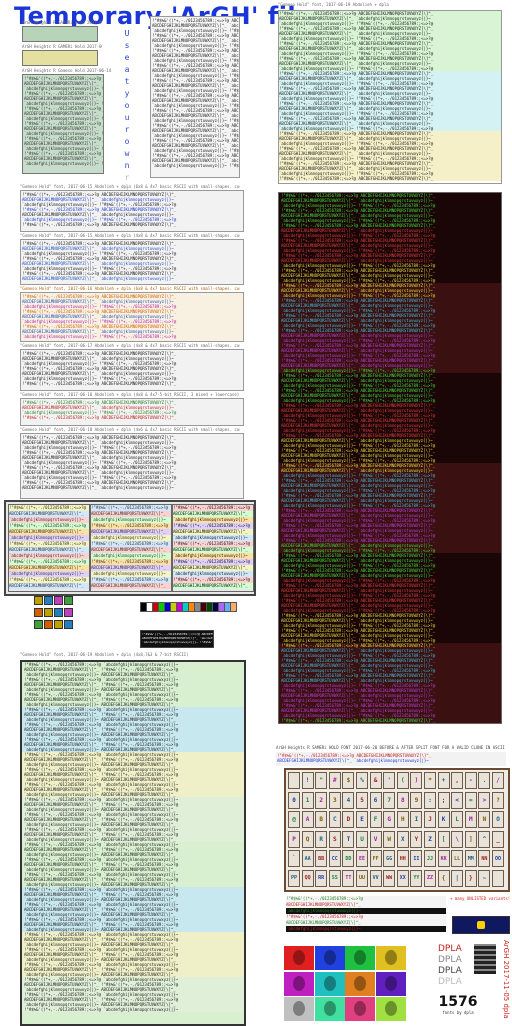 Image resolution: width=512 pixels, height=1026 pixels. I want to click on glyph-key: L, so click(457, 819).